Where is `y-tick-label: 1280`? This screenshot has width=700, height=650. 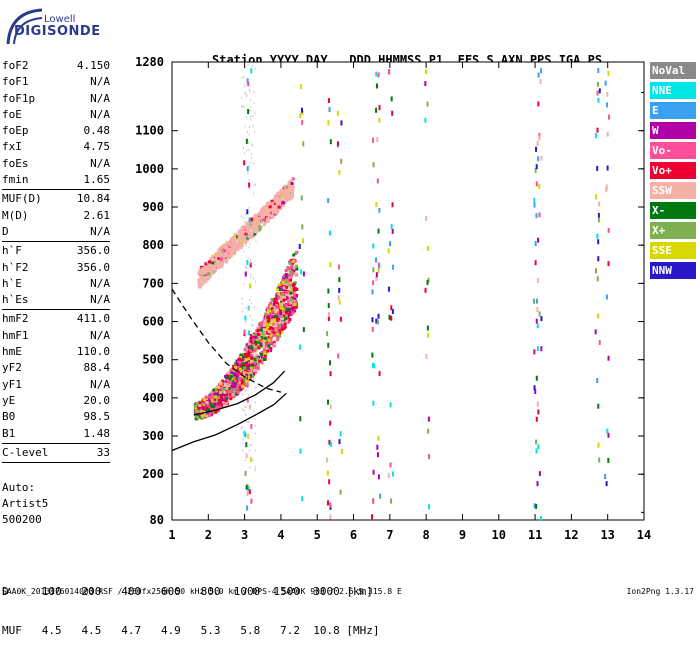 y-tick-label: 1280 is located at coordinates (149, 62).